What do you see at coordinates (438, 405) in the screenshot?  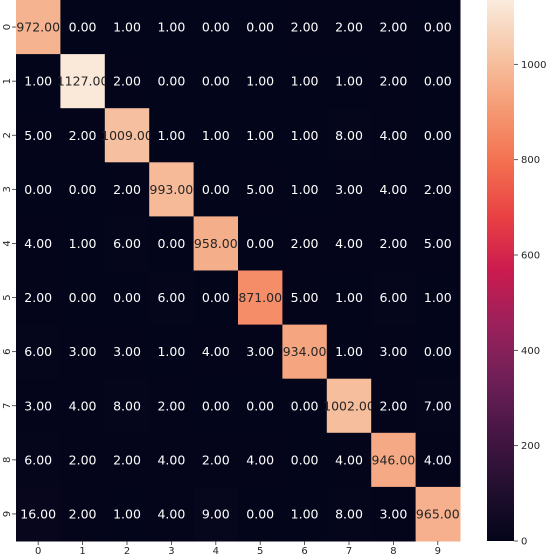 I see `cell-value-label: 7.00` at bounding box center [438, 405].